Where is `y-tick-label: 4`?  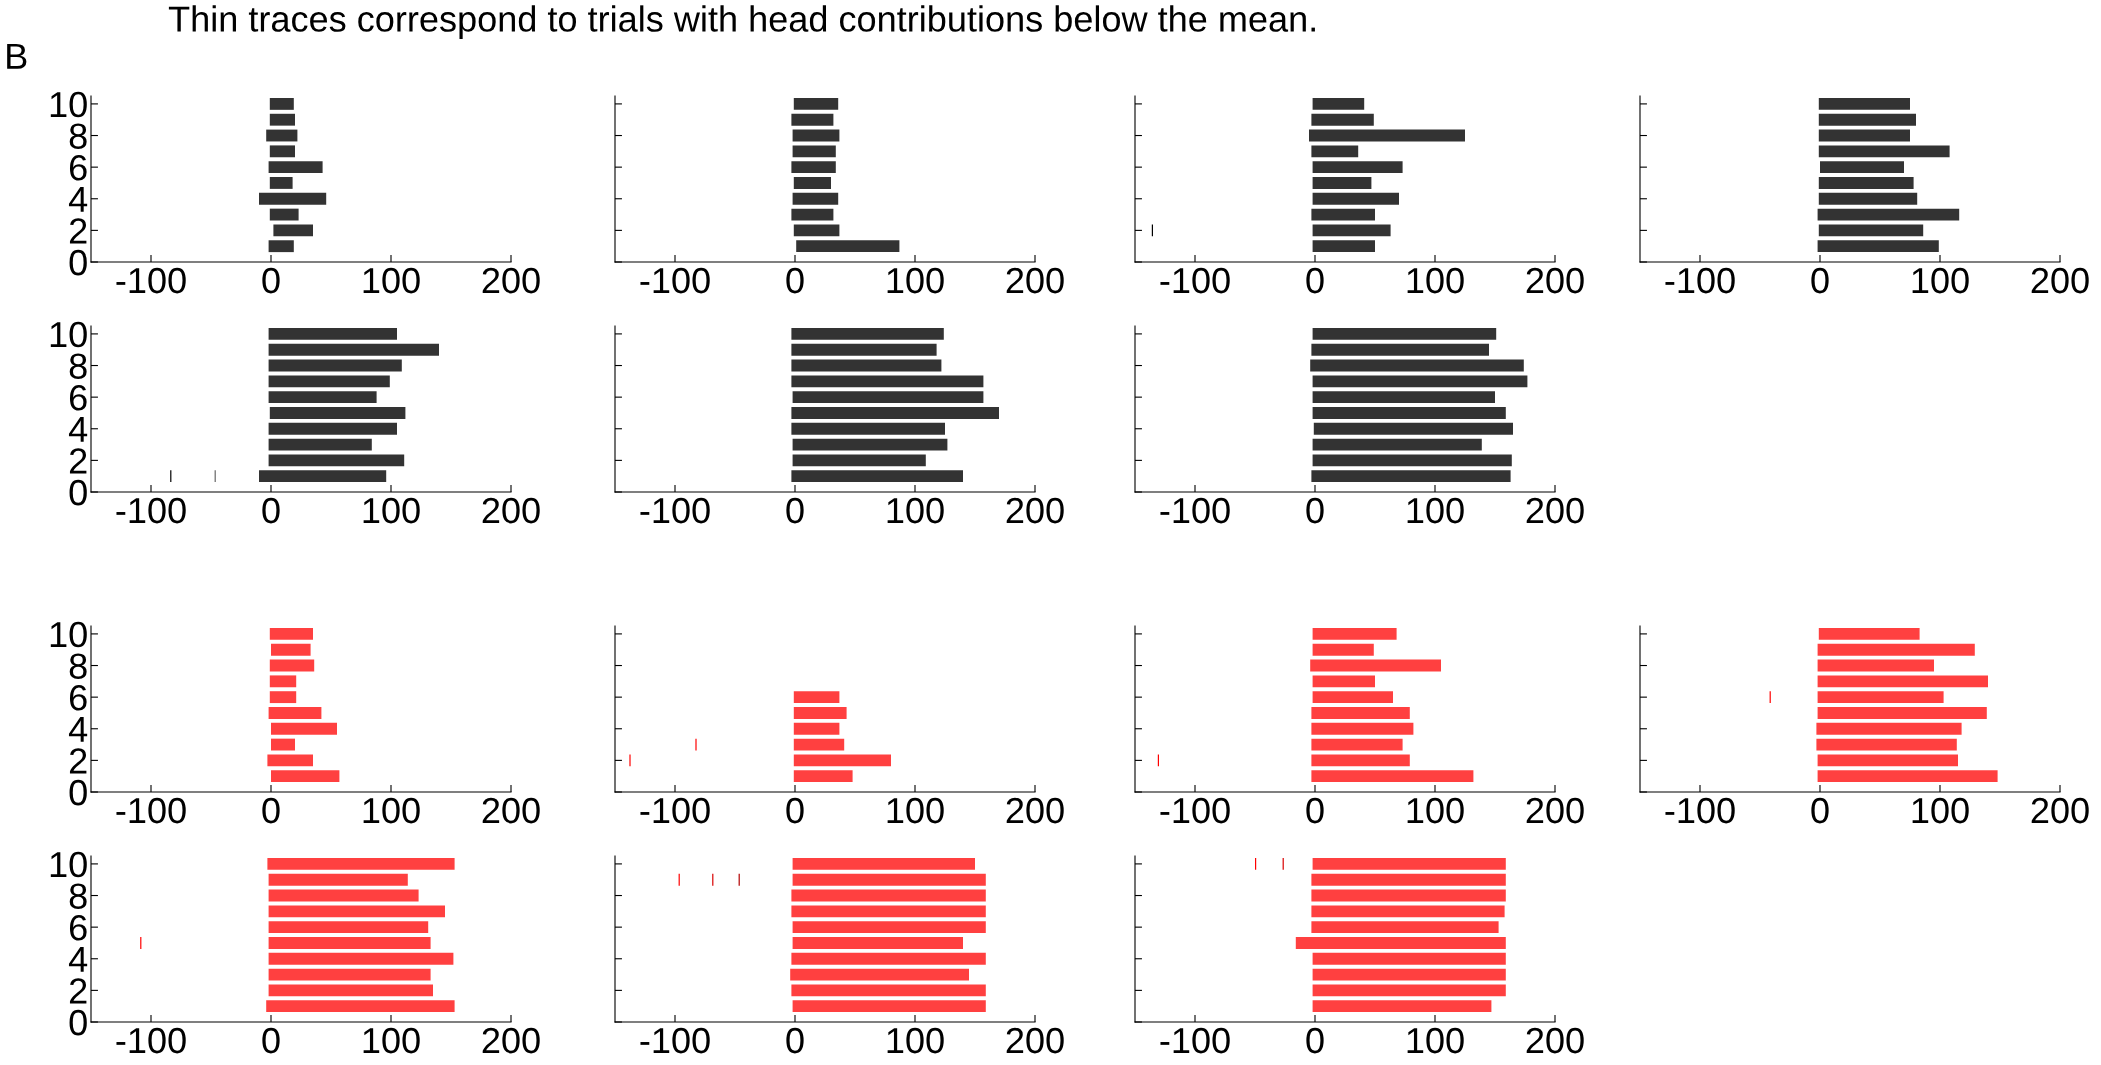 y-tick-label: 4 is located at coordinates (78, 429).